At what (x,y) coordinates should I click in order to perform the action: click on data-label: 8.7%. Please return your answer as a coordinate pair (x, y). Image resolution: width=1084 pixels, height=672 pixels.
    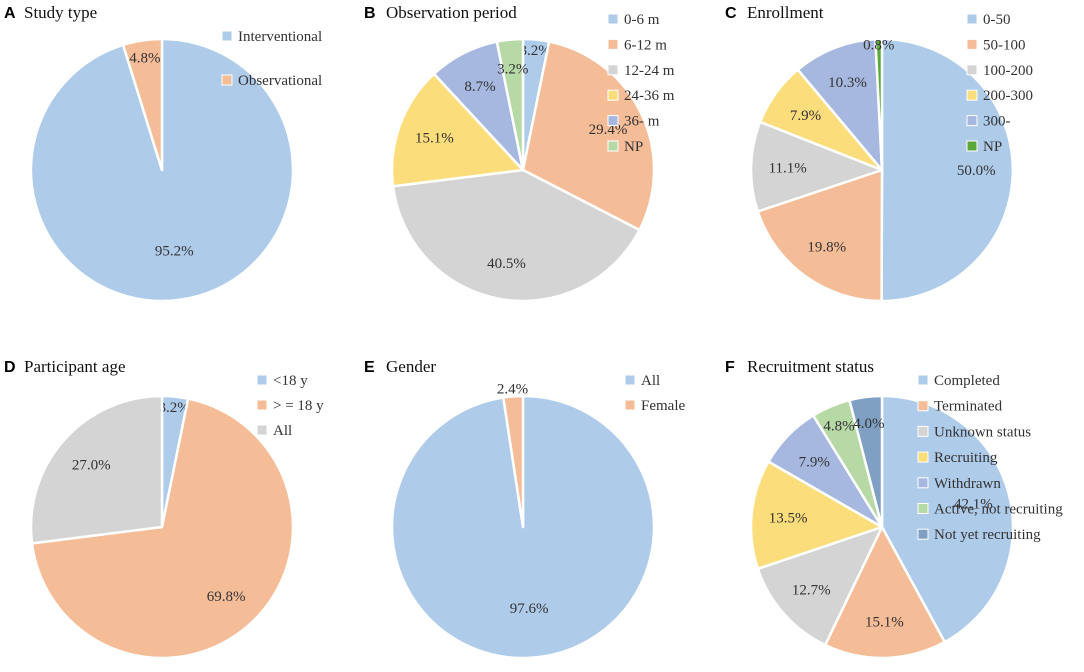
    Looking at the image, I should click on (479, 87).